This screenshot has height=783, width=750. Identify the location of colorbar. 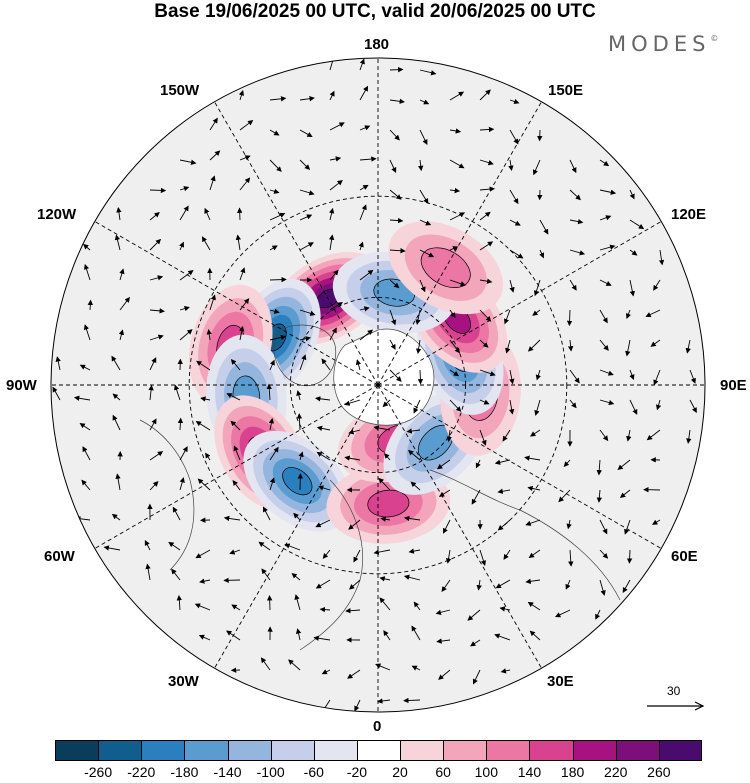
(378, 750).